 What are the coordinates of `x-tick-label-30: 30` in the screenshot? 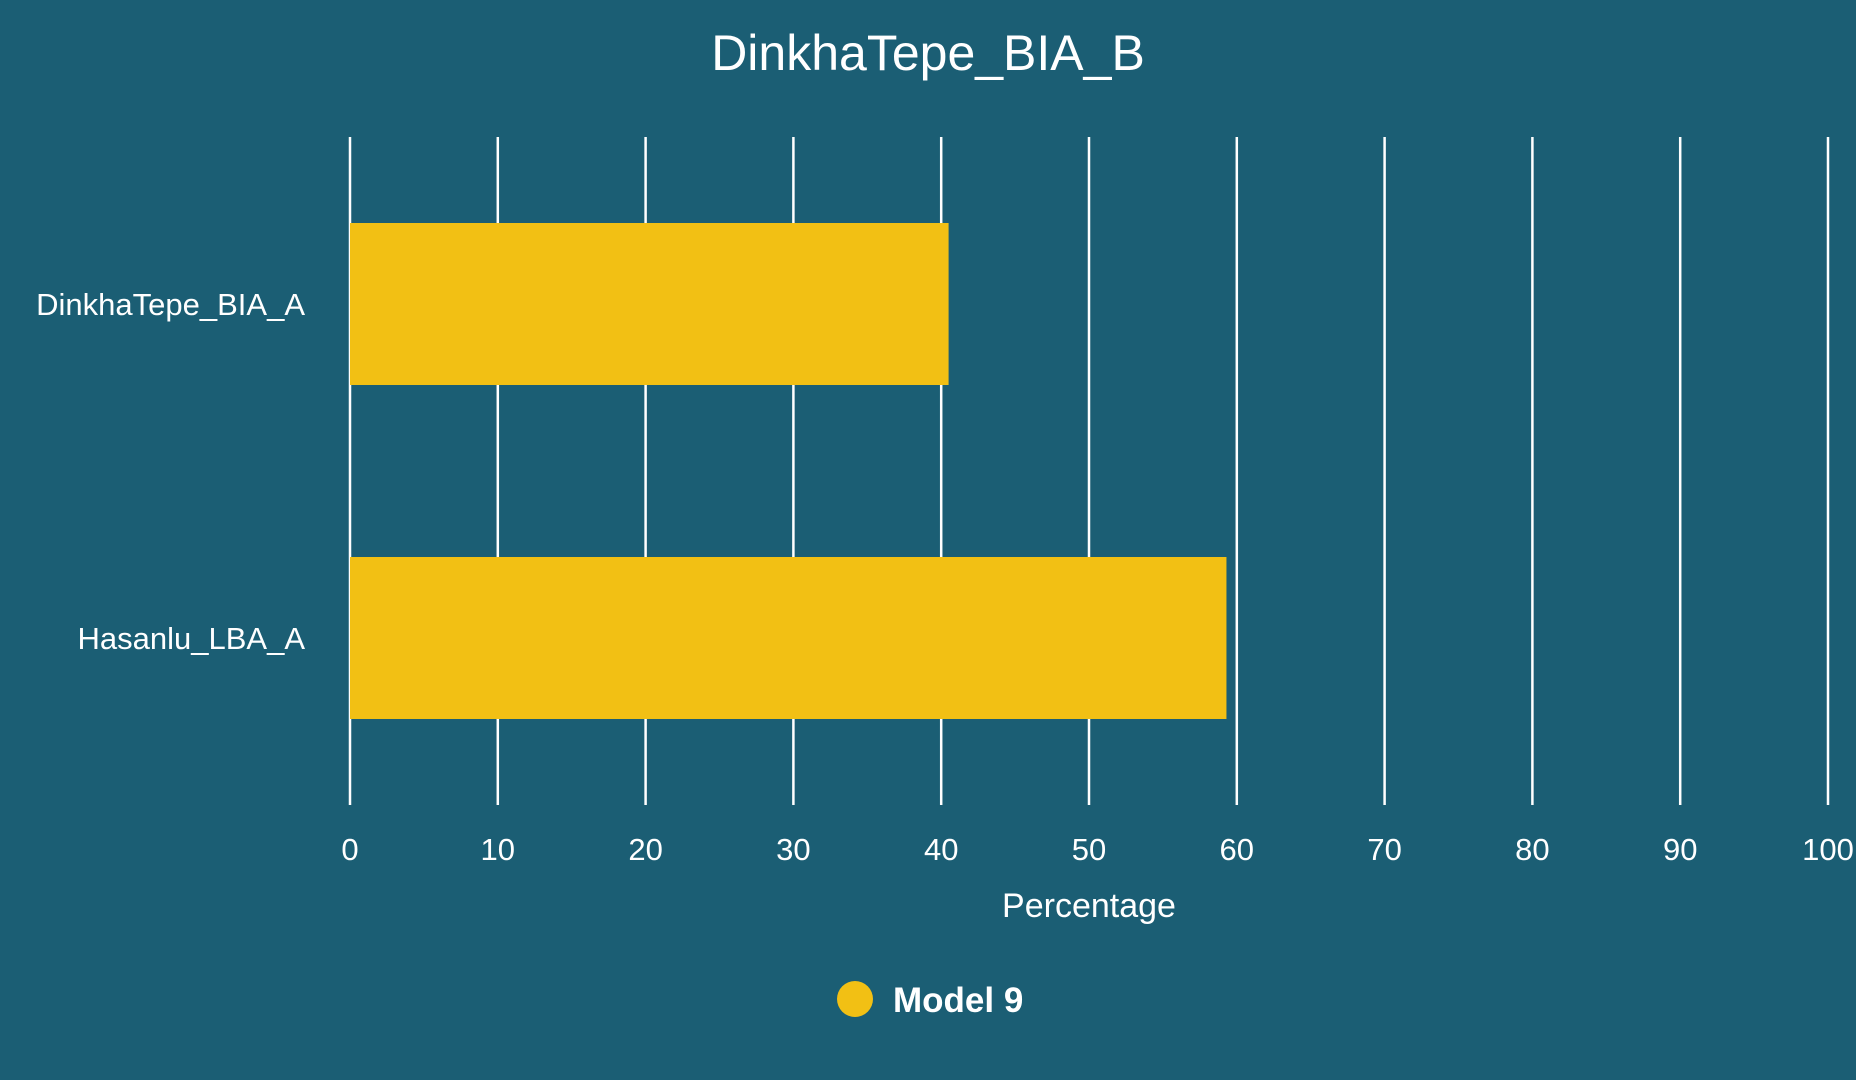 It's located at (793, 849).